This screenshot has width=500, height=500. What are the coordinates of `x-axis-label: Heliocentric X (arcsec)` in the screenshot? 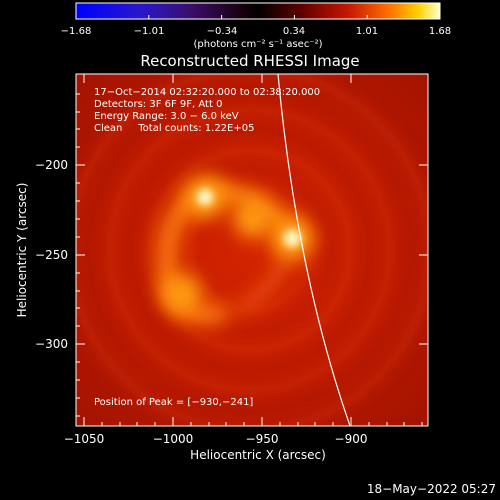 It's located at (258, 455).